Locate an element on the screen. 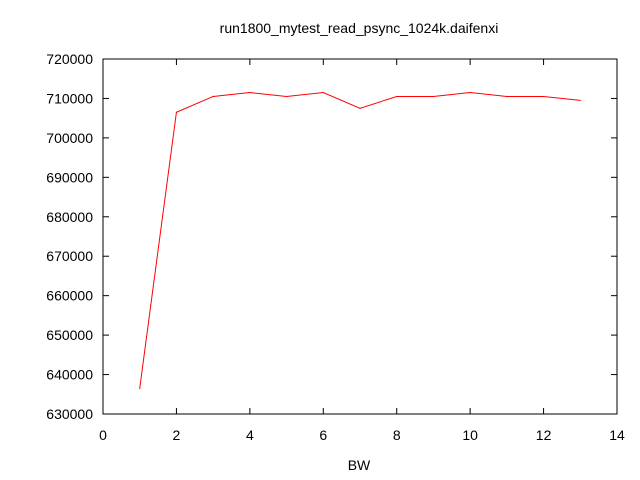 The width and height of the screenshot is (640, 480). y-tick-label: 720000 is located at coordinates (69, 59).